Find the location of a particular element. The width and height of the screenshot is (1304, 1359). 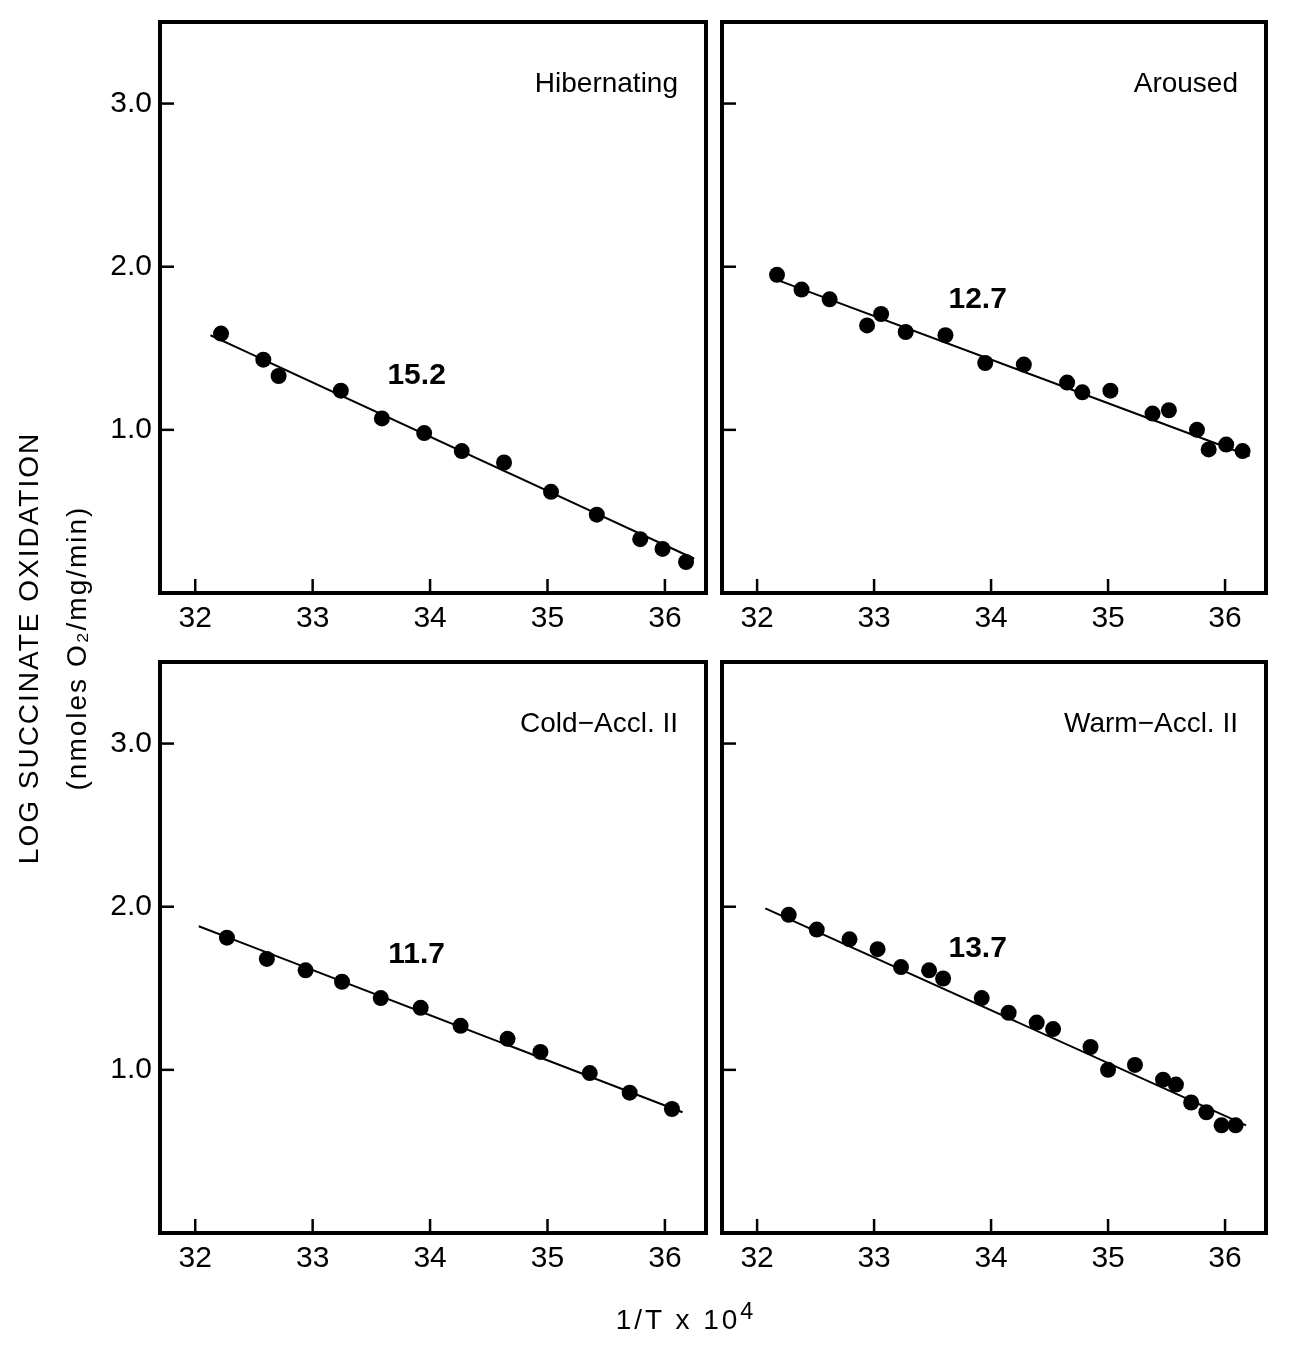

annotation: 15.2 is located at coordinates (416, 373).